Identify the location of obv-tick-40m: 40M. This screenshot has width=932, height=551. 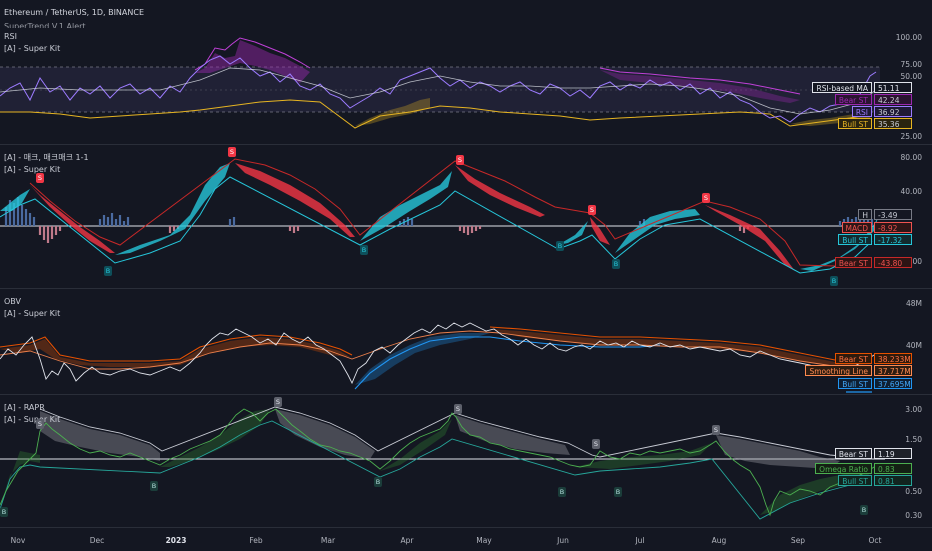
(913, 345).